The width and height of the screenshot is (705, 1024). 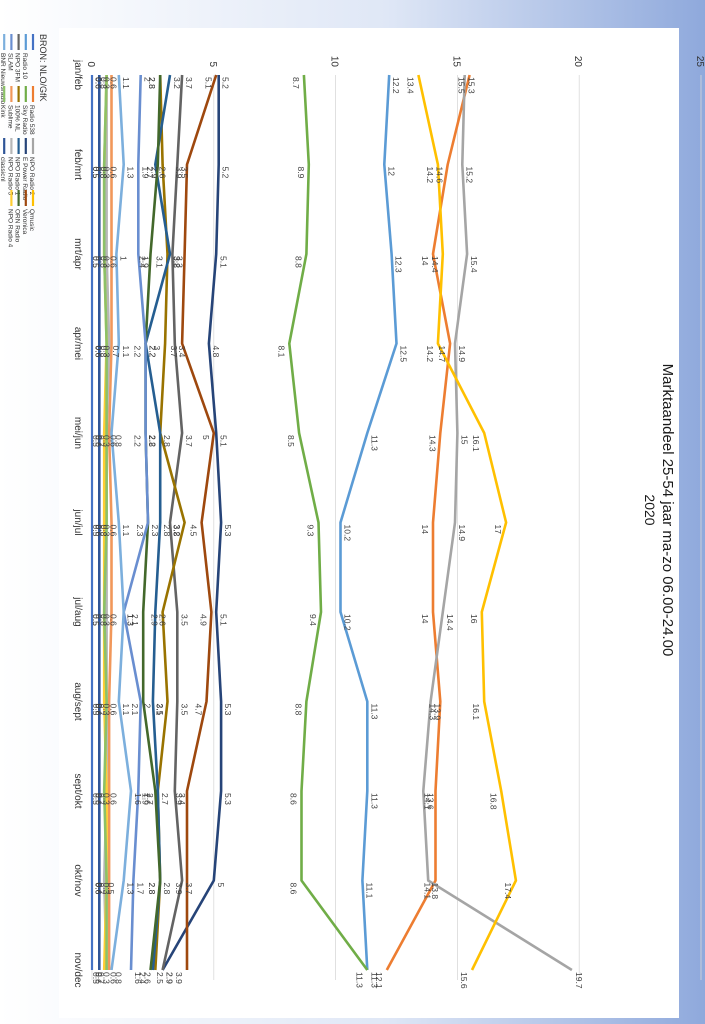 What do you see at coordinates (24, 222) in the screenshot?
I see `legend-label: Veronica` at bounding box center [24, 222].